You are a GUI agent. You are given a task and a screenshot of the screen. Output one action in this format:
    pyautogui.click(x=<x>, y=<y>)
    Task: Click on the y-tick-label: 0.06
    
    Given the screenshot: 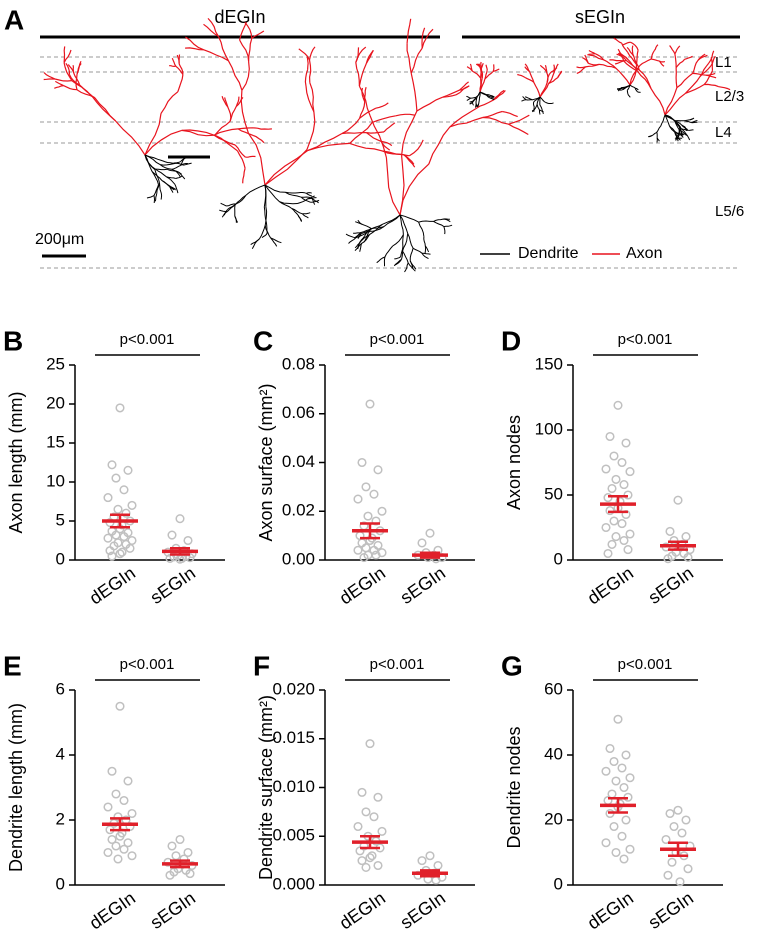 What is the action you would take?
    pyautogui.click(x=298, y=412)
    